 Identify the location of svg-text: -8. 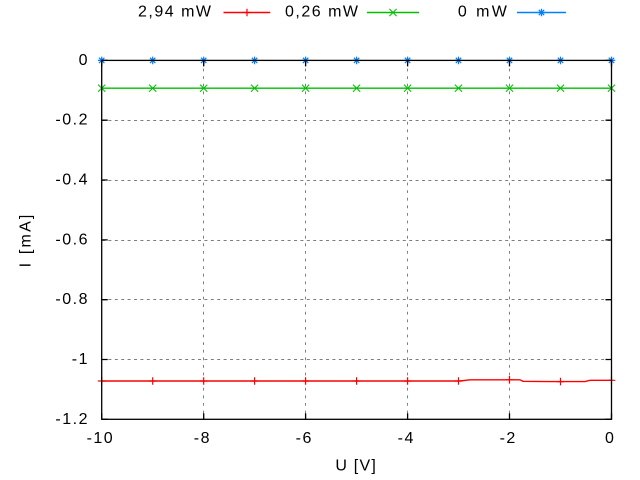
(202, 438).